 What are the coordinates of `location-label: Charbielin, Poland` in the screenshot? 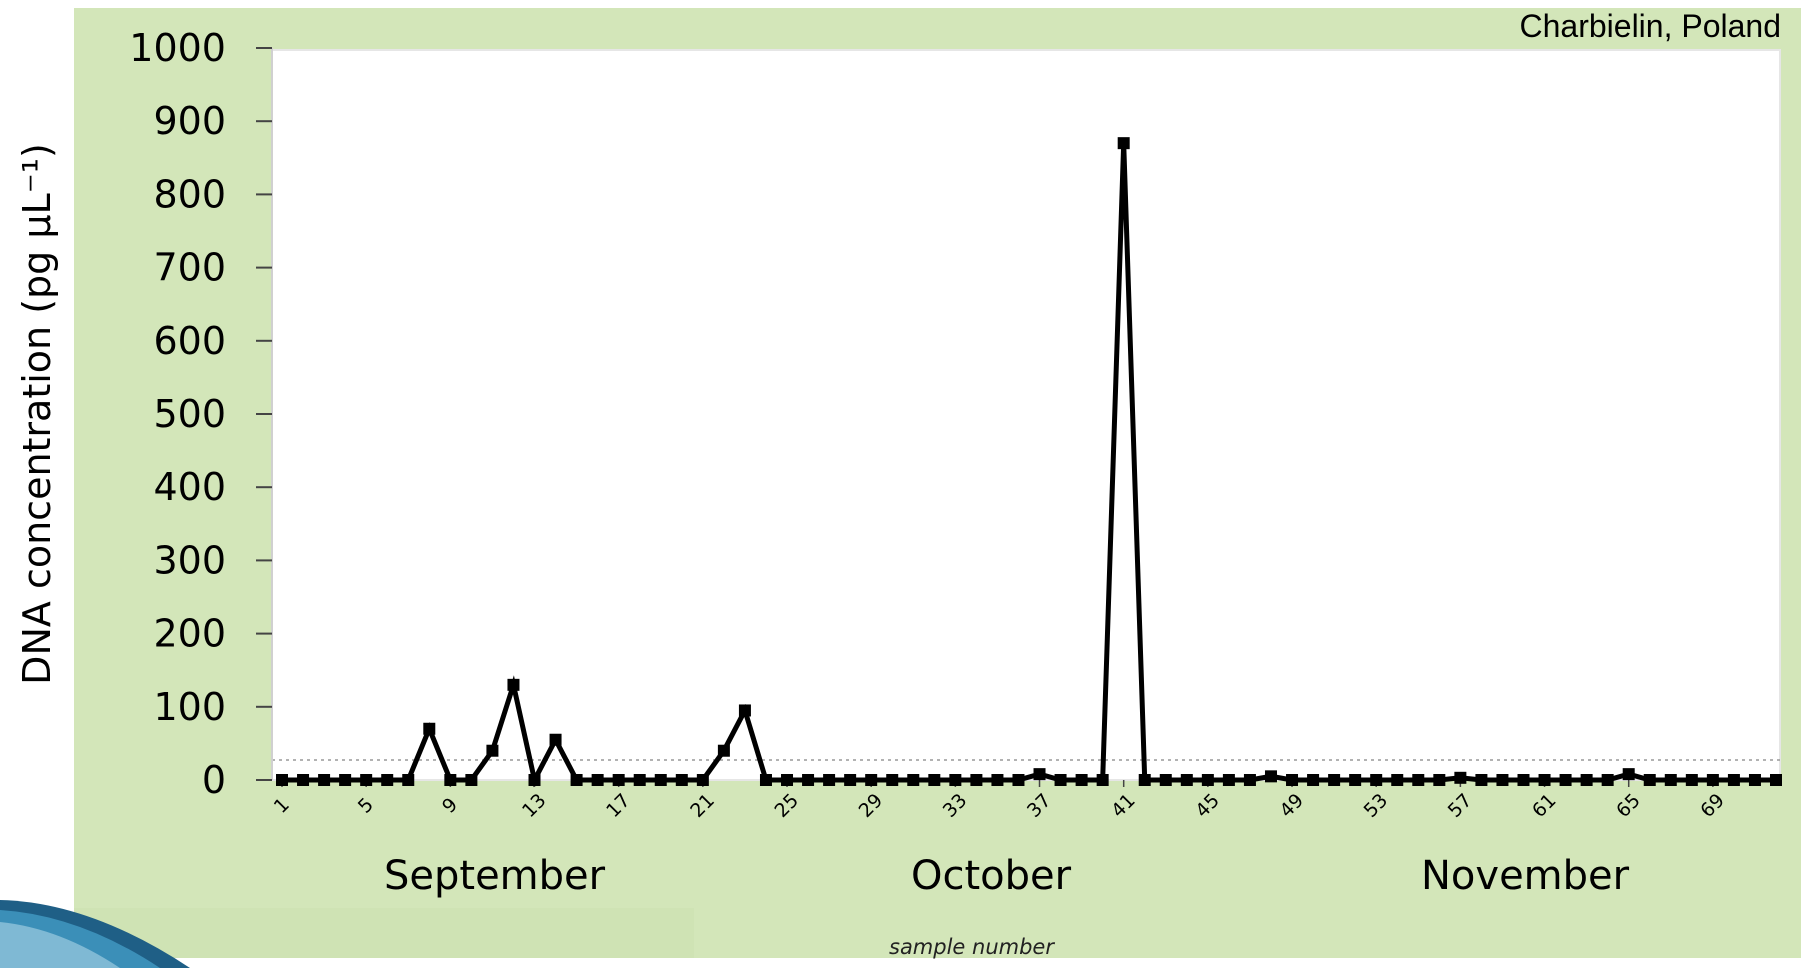 It's located at (1650, 26).